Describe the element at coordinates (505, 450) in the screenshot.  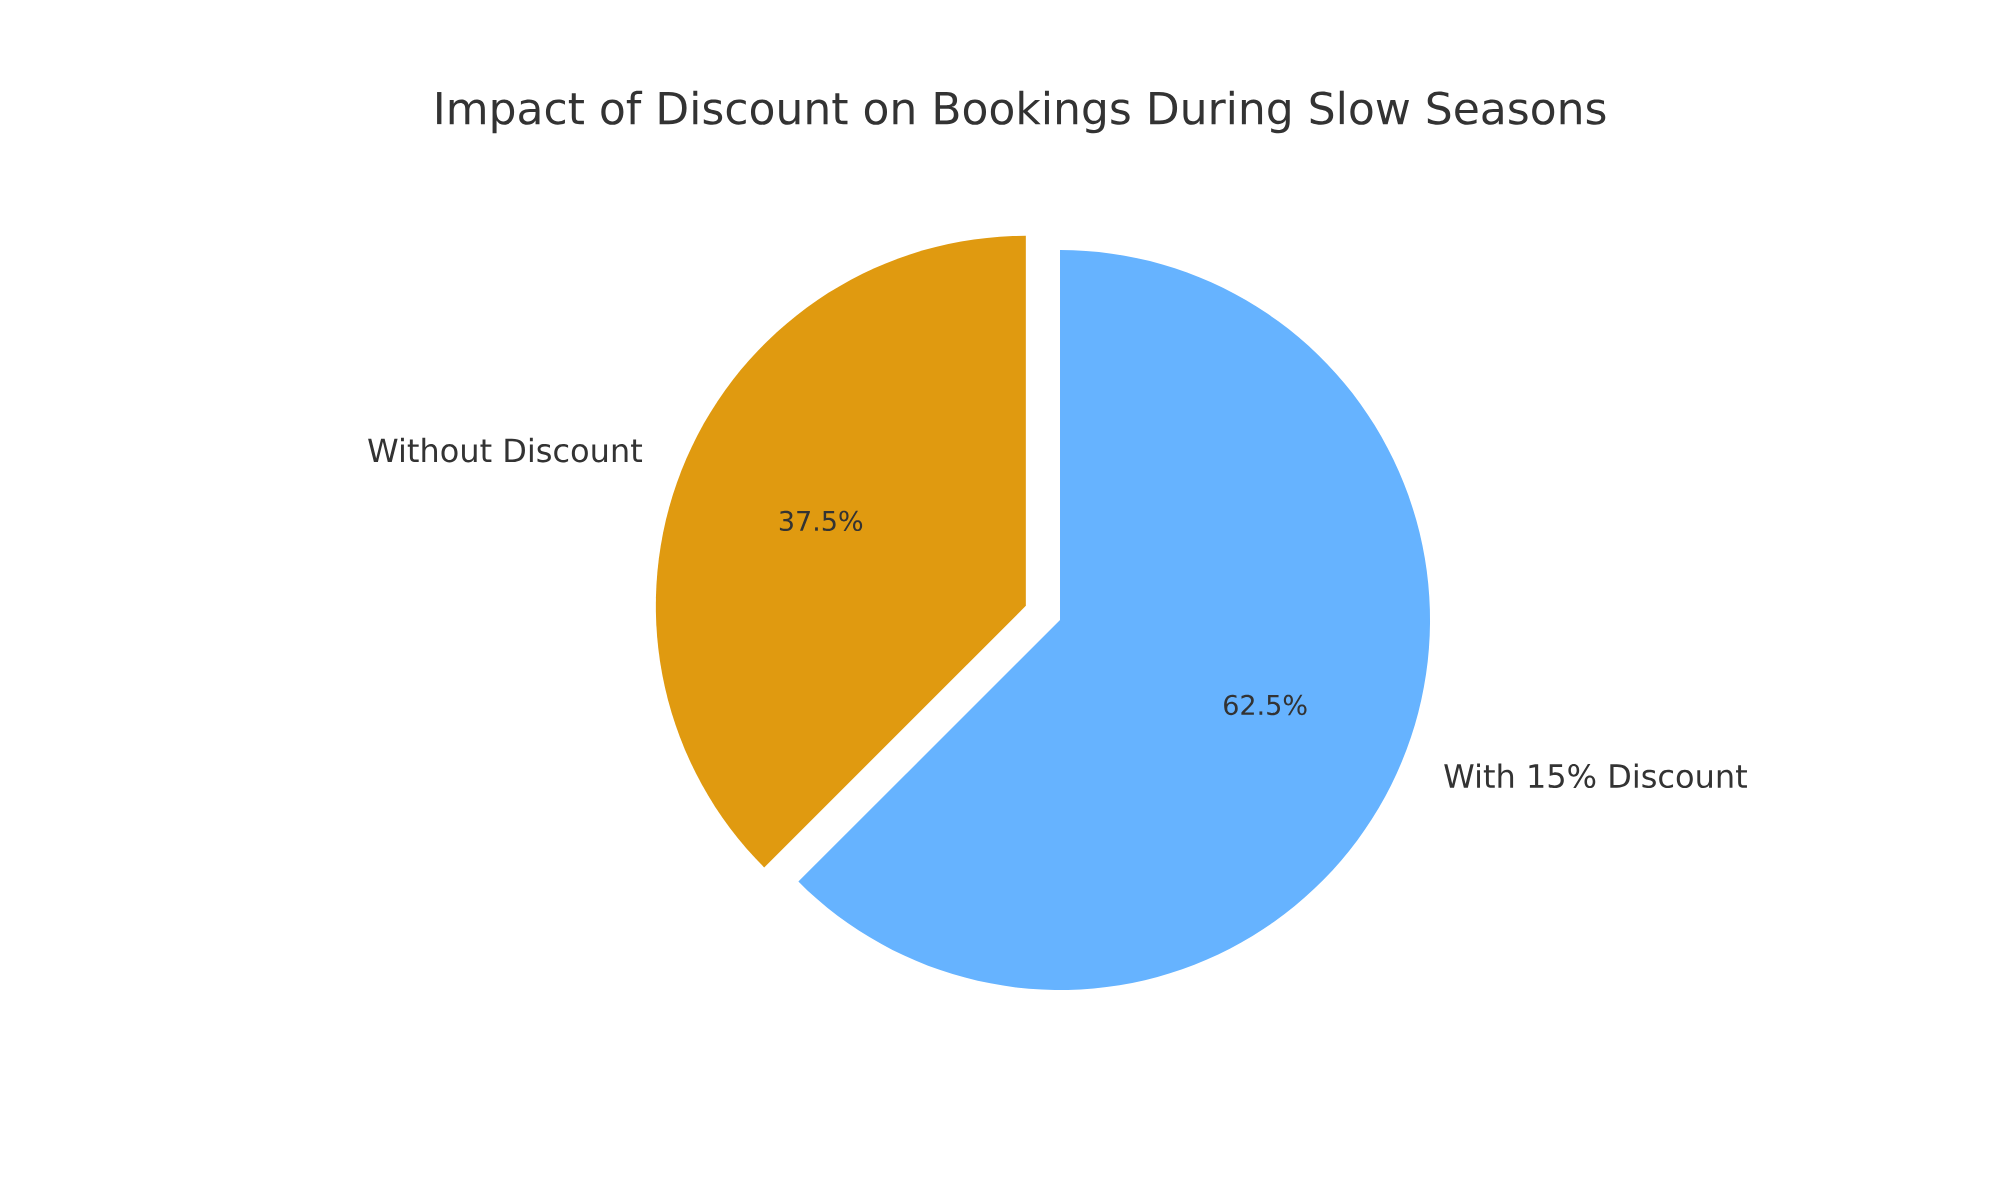
I see `slice-label: Without Discount` at that location.